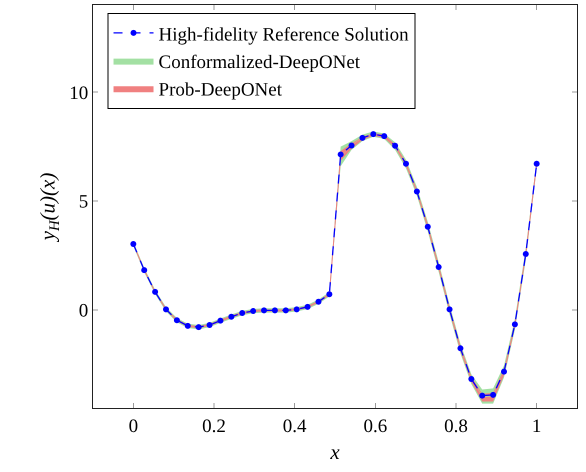  I want to click on legend-label: Prob-DeepONet, so click(220, 90).